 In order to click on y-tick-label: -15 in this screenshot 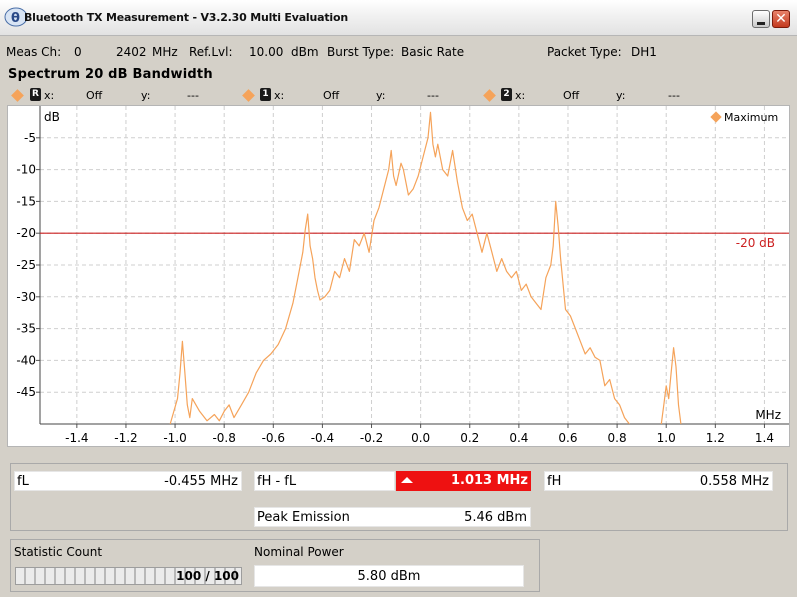, I will do `click(26, 201)`.